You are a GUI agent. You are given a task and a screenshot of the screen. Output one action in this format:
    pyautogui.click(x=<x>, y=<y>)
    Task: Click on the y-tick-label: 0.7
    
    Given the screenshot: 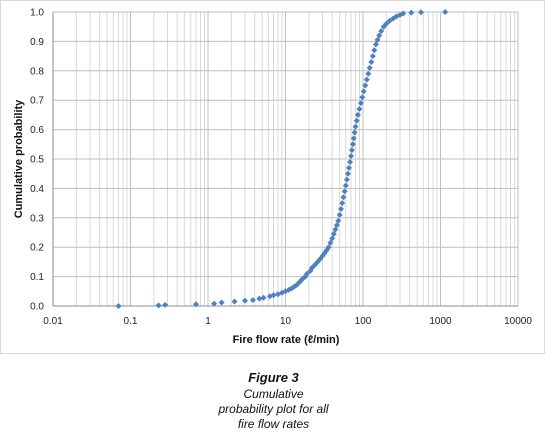 What is the action you would take?
    pyautogui.click(x=37, y=101)
    